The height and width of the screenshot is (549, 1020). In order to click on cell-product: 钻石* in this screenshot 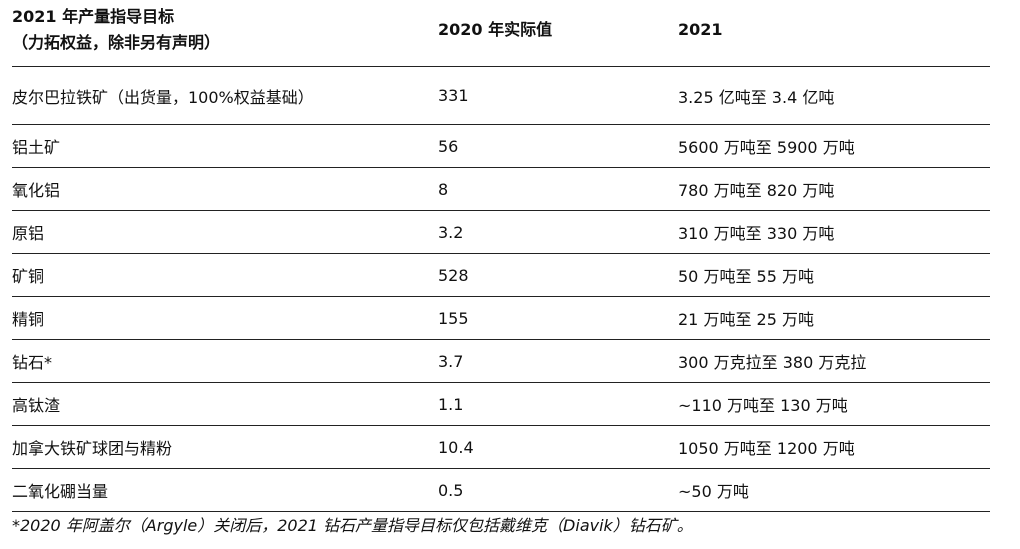, I will do `click(32, 362)`.